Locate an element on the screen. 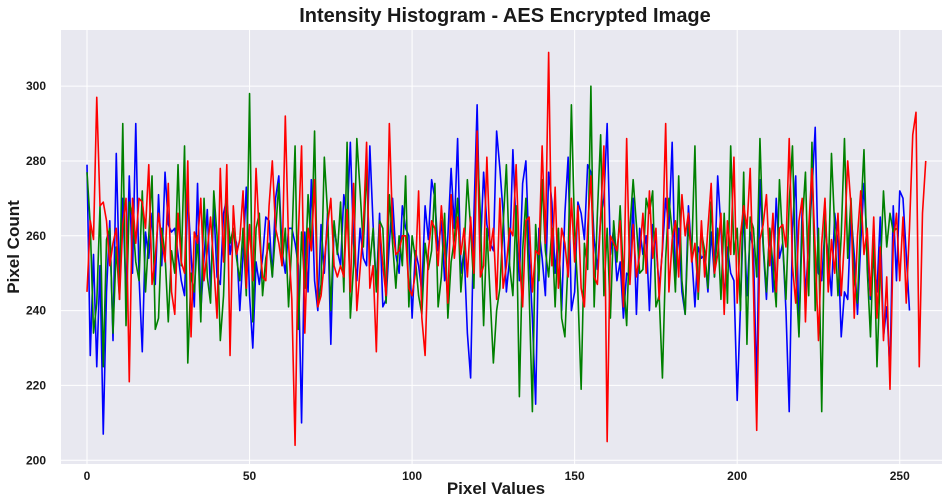  x-tick-label: 100 is located at coordinates (412, 476).